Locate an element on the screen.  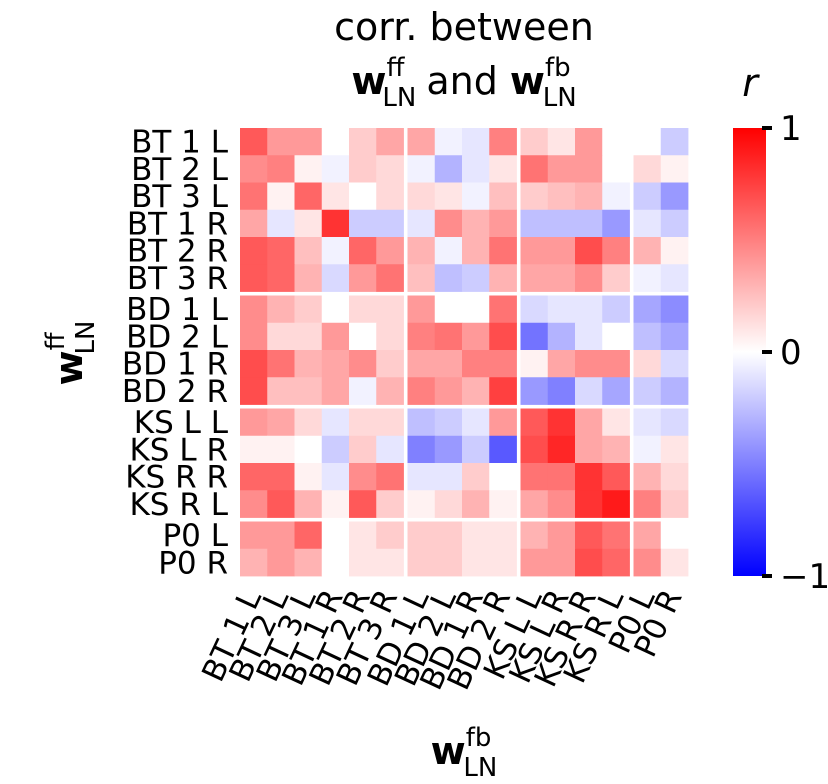
row-label: BD 2 L is located at coordinates (177, 337).